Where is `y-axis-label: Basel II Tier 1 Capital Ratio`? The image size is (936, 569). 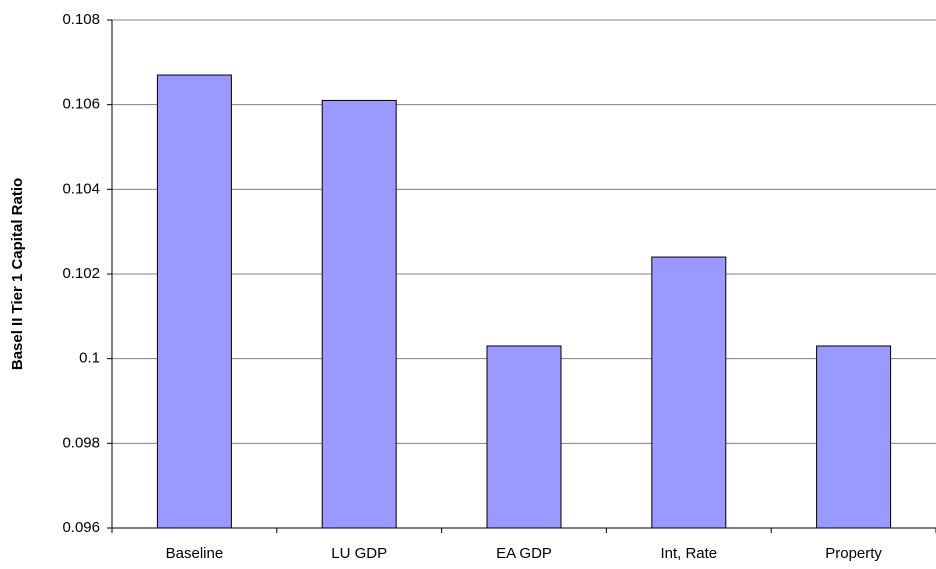
y-axis-label: Basel II Tier 1 Capital Ratio is located at coordinates (17, 274).